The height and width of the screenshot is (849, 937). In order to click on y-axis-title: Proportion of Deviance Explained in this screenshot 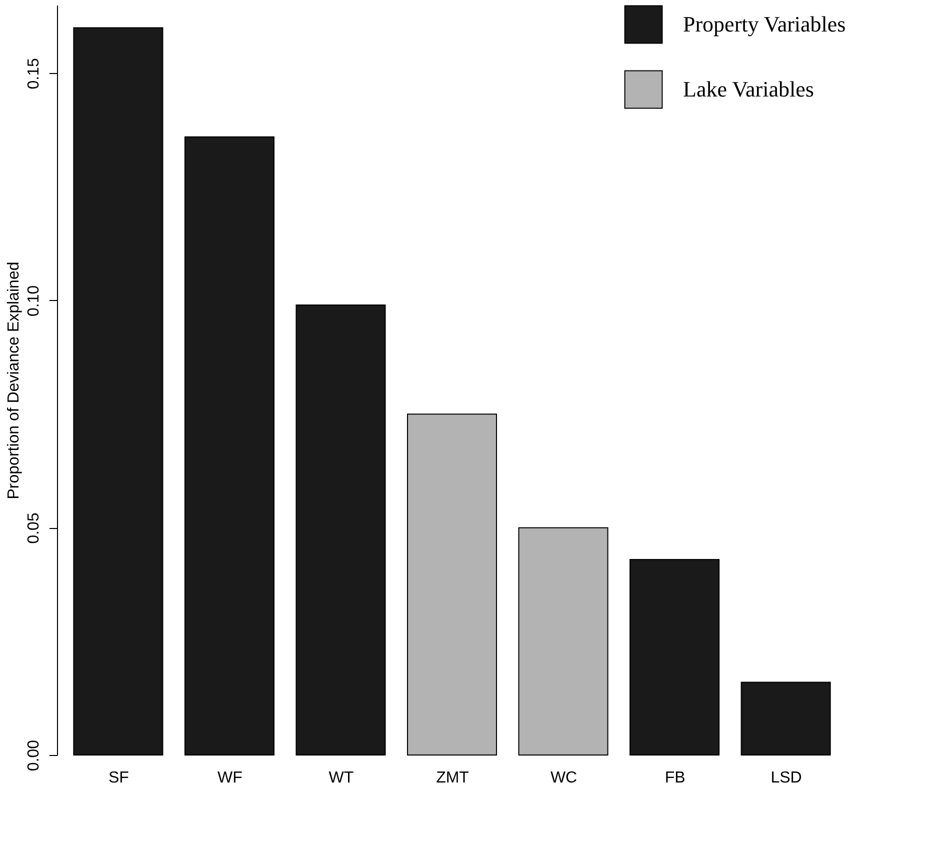, I will do `click(14, 381)`.